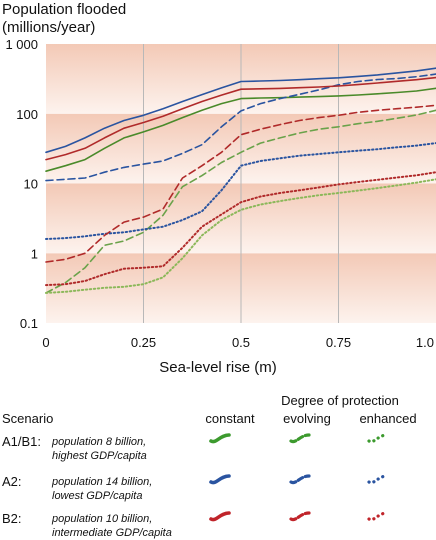 The image size is (436, 540). What do you see at coordinates (99, 449) in the screenshot?
I see `legend-row-a1b1-desc: population 8 billion, highest GDP/capita` at bounding box center [99, 449].